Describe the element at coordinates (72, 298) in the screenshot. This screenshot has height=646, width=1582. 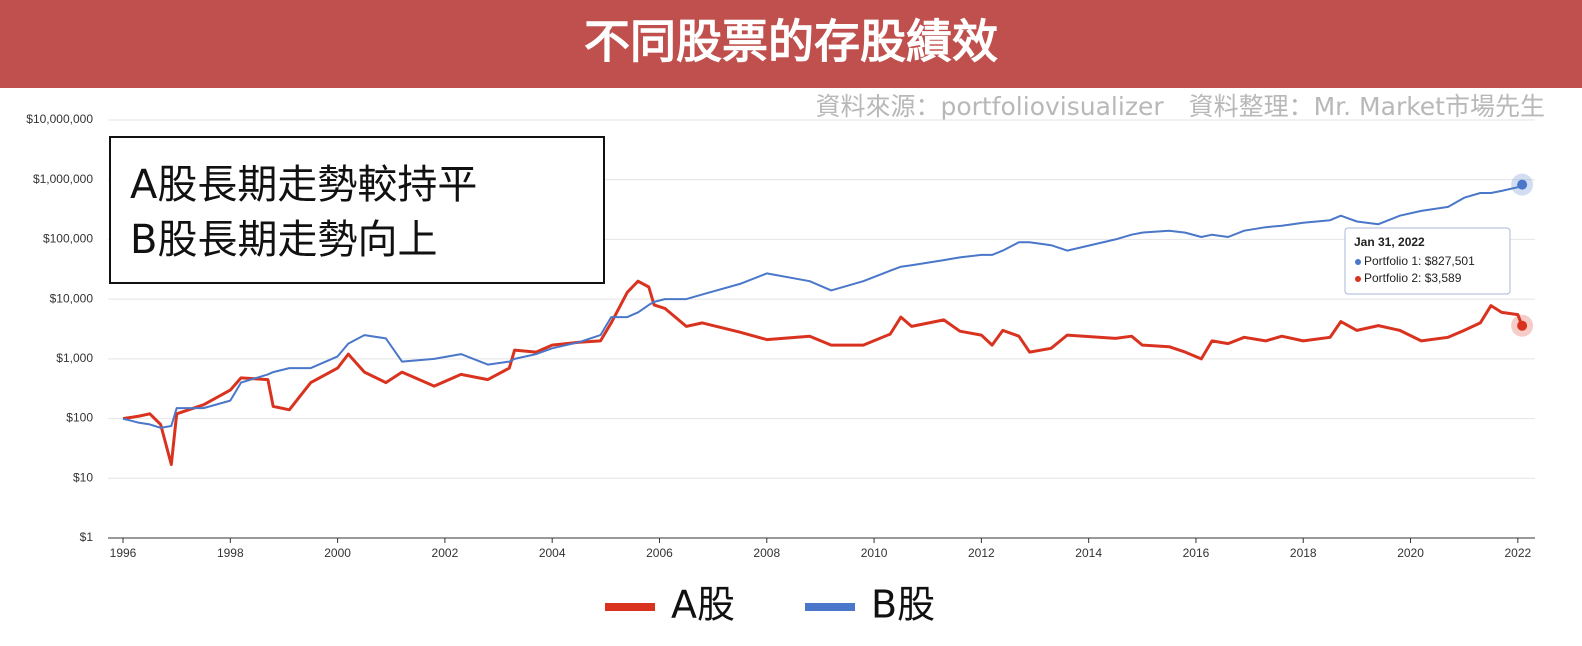
I see `y-tick-label: $10,000` at that location.